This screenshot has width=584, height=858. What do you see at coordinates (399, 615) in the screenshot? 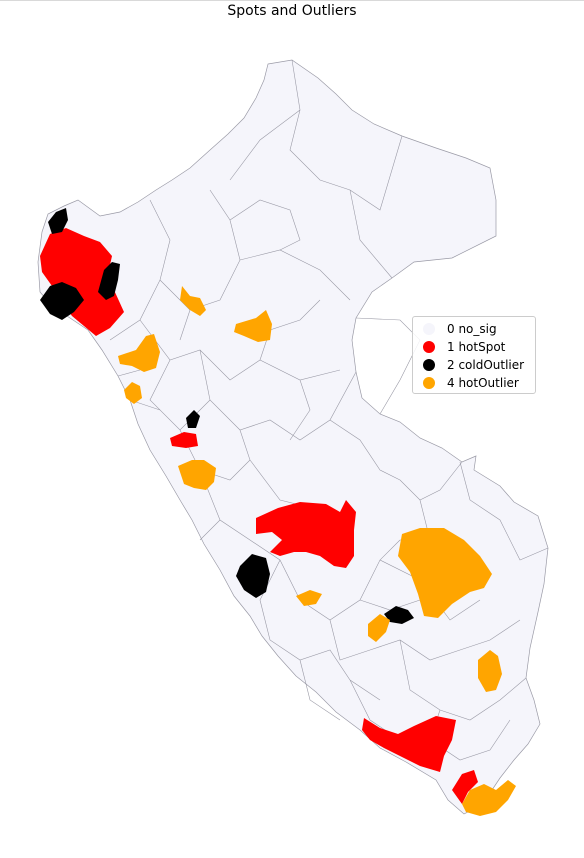
I see `coldoutlier-region-apurimac` at bounding box center [399, 615].